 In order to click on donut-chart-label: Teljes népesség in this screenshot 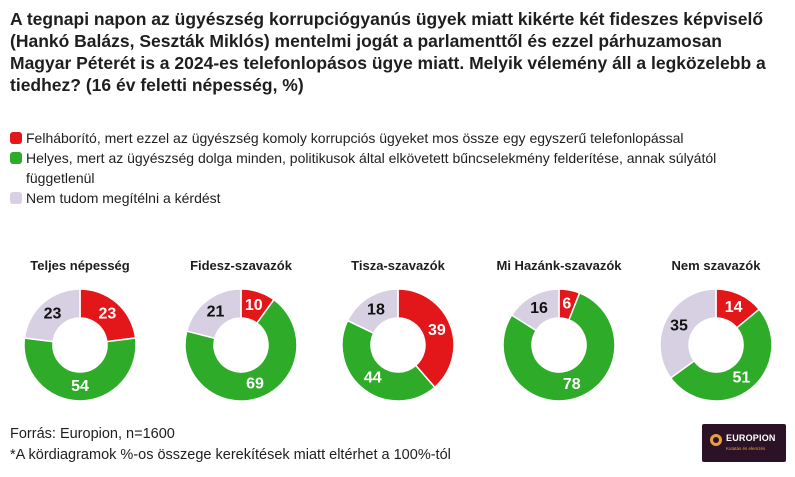, I will do `click(80, 265)`.